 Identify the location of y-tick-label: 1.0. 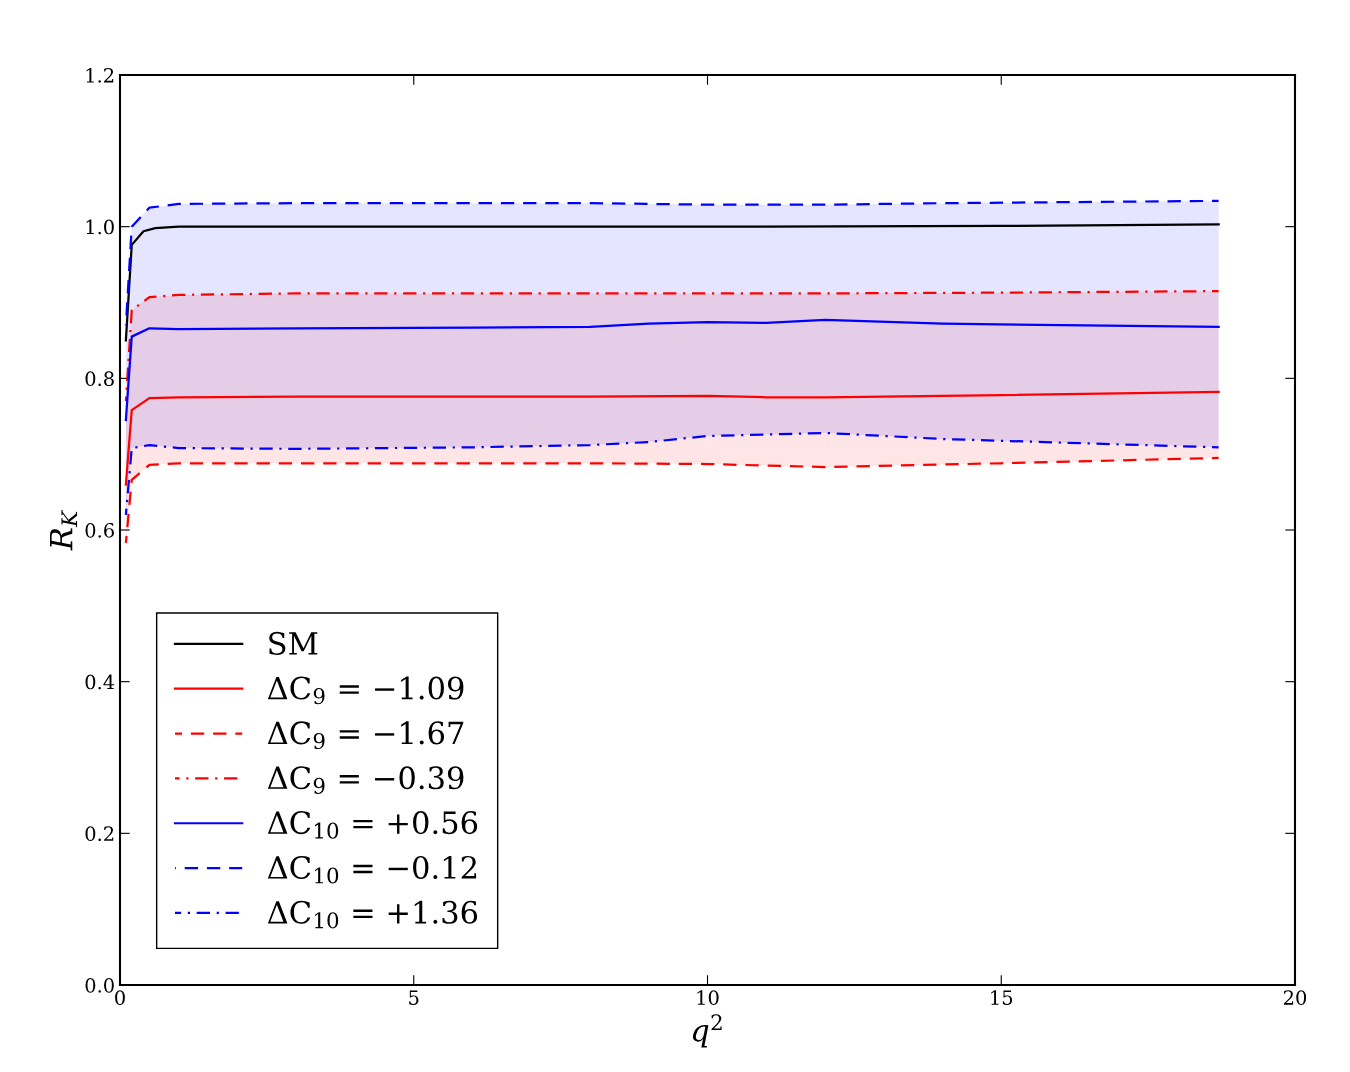
(100, 227).